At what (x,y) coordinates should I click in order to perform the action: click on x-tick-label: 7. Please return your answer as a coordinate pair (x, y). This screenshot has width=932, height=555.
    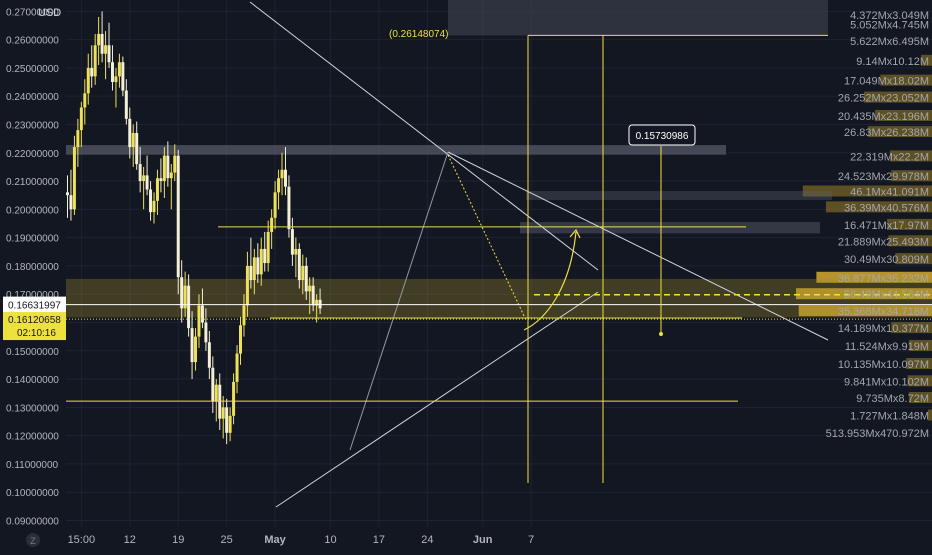
    Looking at the image, I should click on (531, 540).